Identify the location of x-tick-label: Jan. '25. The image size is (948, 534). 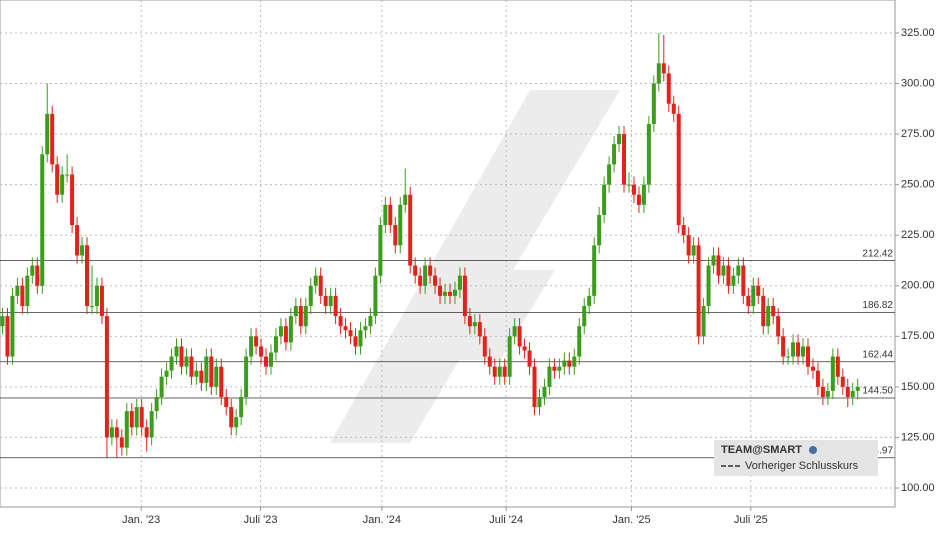
(631, 520).